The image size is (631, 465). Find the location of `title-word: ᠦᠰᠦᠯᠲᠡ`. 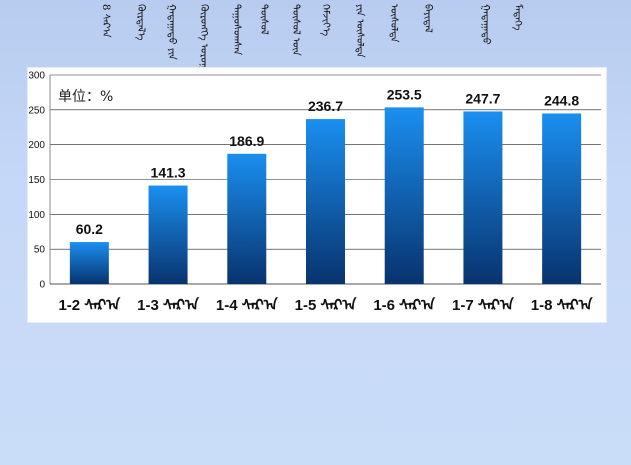

title-word: ᠦᠰᠦᠯᠲᠡ is located at coordinates (393, 23).